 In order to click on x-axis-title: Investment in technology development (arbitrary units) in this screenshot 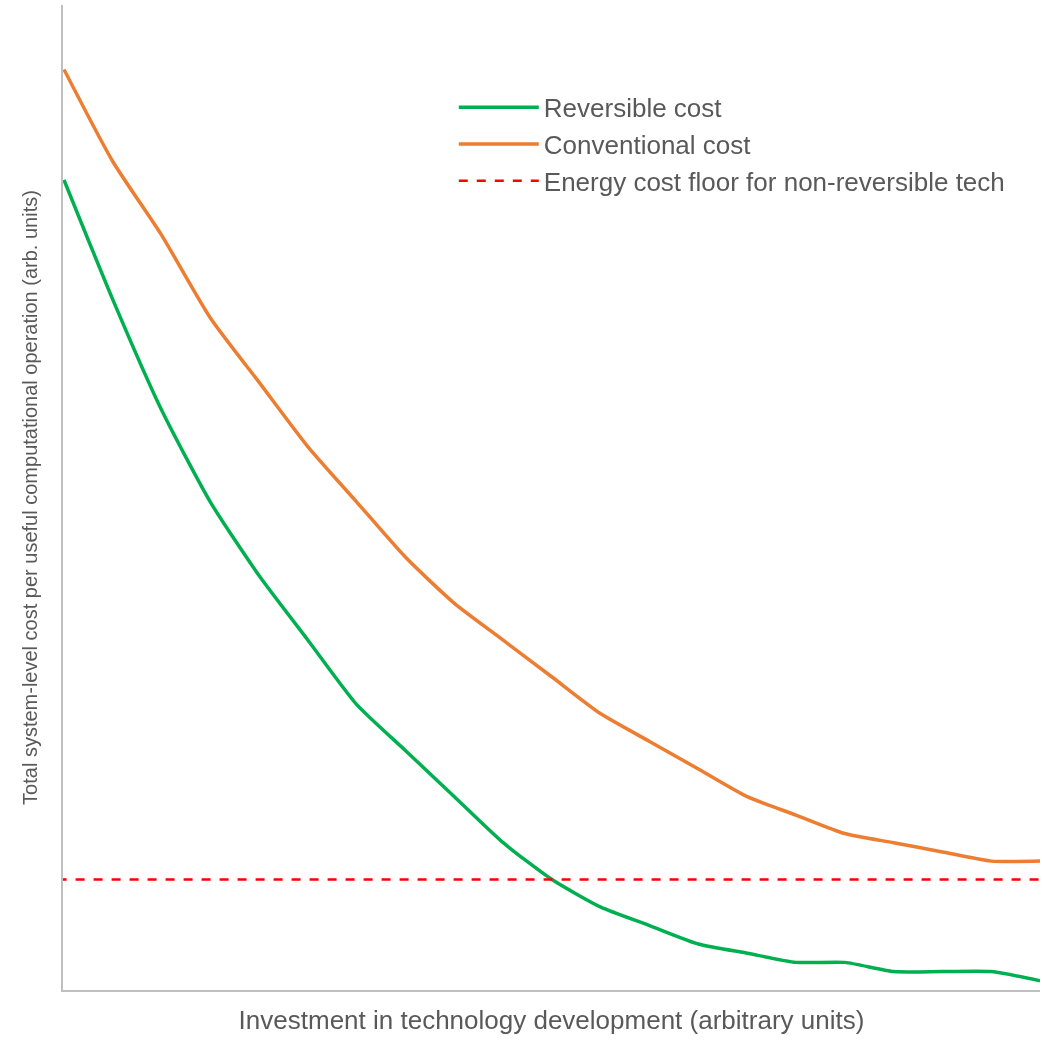, I will do `click(551, 1019)`.